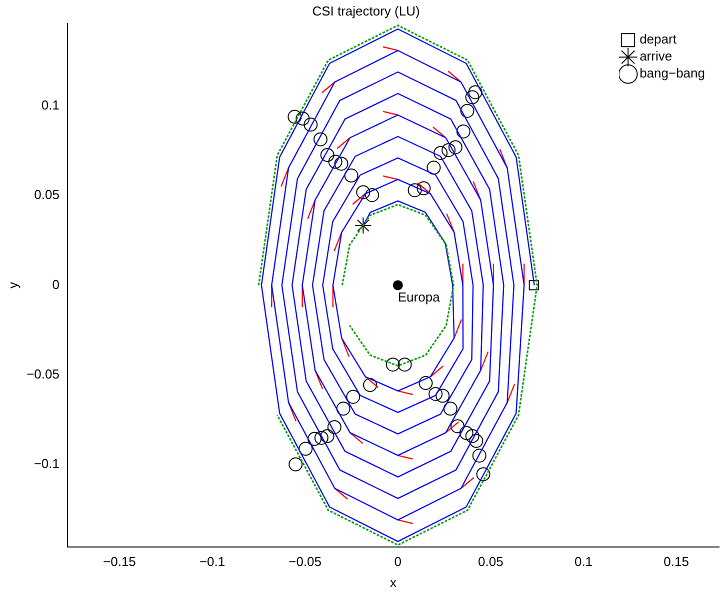  What do you see at coordinates (47, 194) in the screenshot?
I see `y-tick-label: 0.05` at bounding box center [47, 194].